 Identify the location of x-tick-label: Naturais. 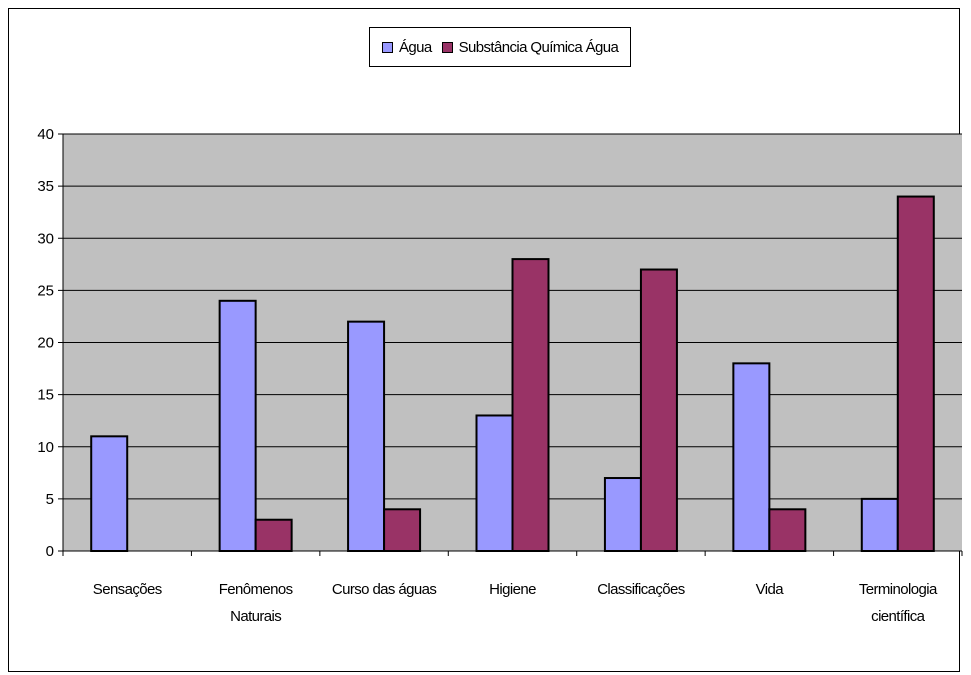
(255, 616).